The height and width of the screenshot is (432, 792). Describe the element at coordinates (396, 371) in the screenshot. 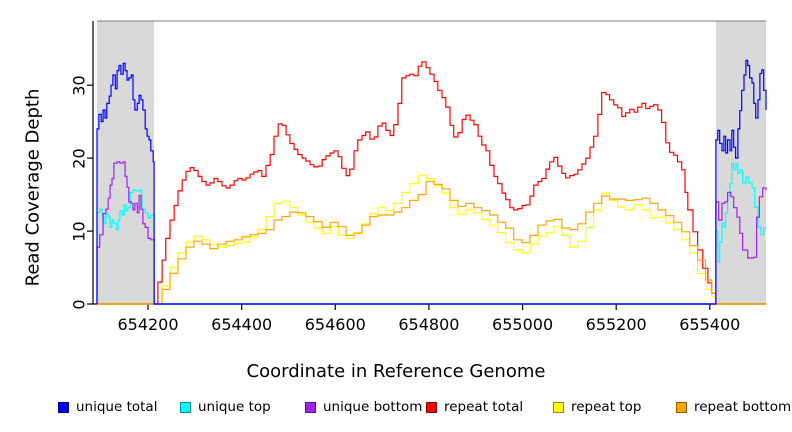

I see `x-axis-title: Coordinate in Reference Genome` at that location.